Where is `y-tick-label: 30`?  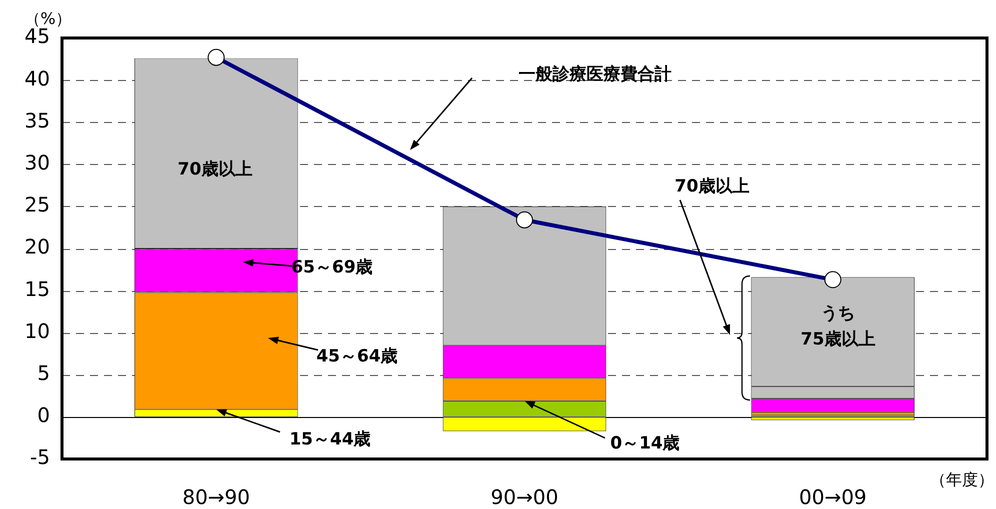 y-tick-label: 30 is located at coordinates (37, 162).